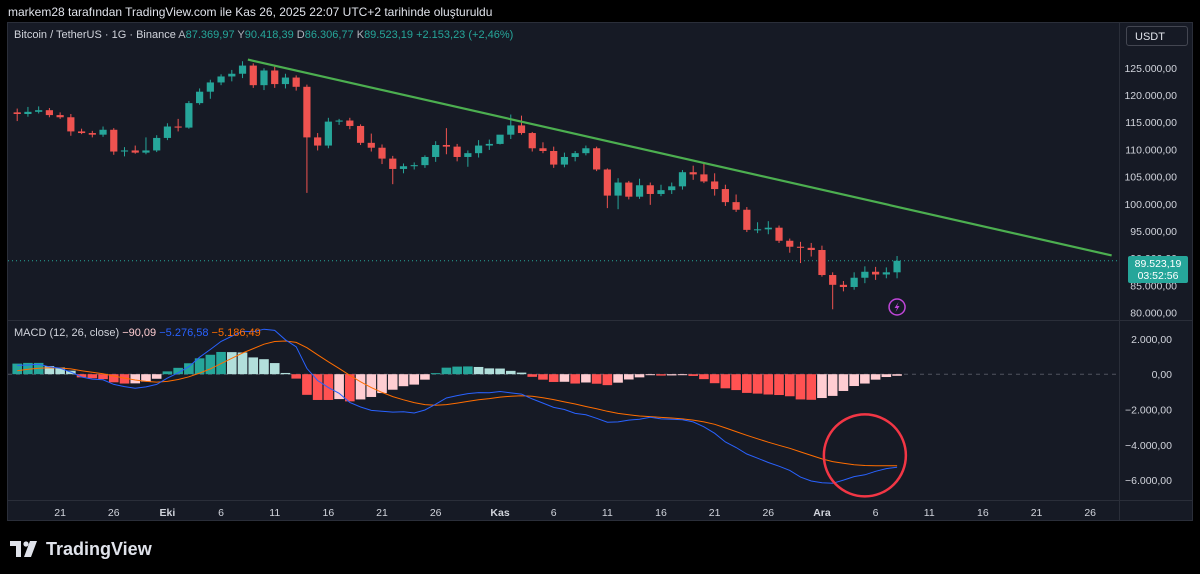 Image resolution: width=1200 pixels, height=574 pixels. What do you see at coordinates (1157, 36) in the screenshot?
I see `currency-button: USDT` at bounding box center [1157, 36].